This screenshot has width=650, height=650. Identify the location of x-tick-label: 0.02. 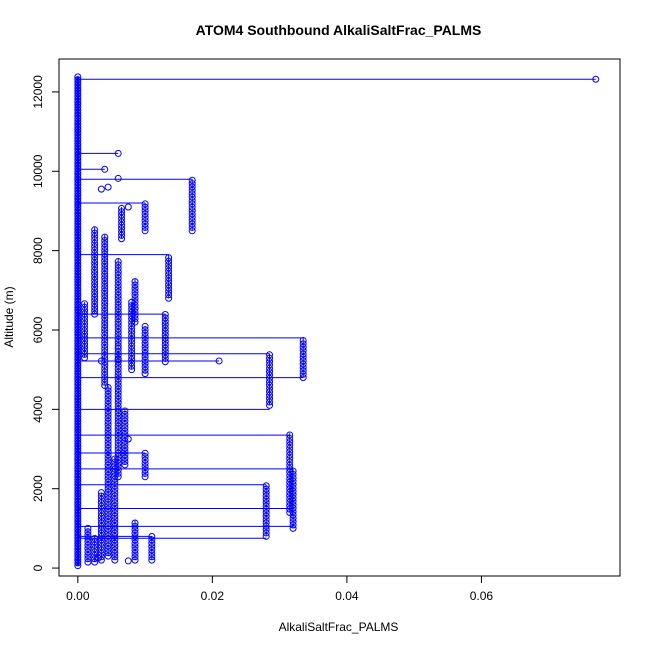
(213, 596).